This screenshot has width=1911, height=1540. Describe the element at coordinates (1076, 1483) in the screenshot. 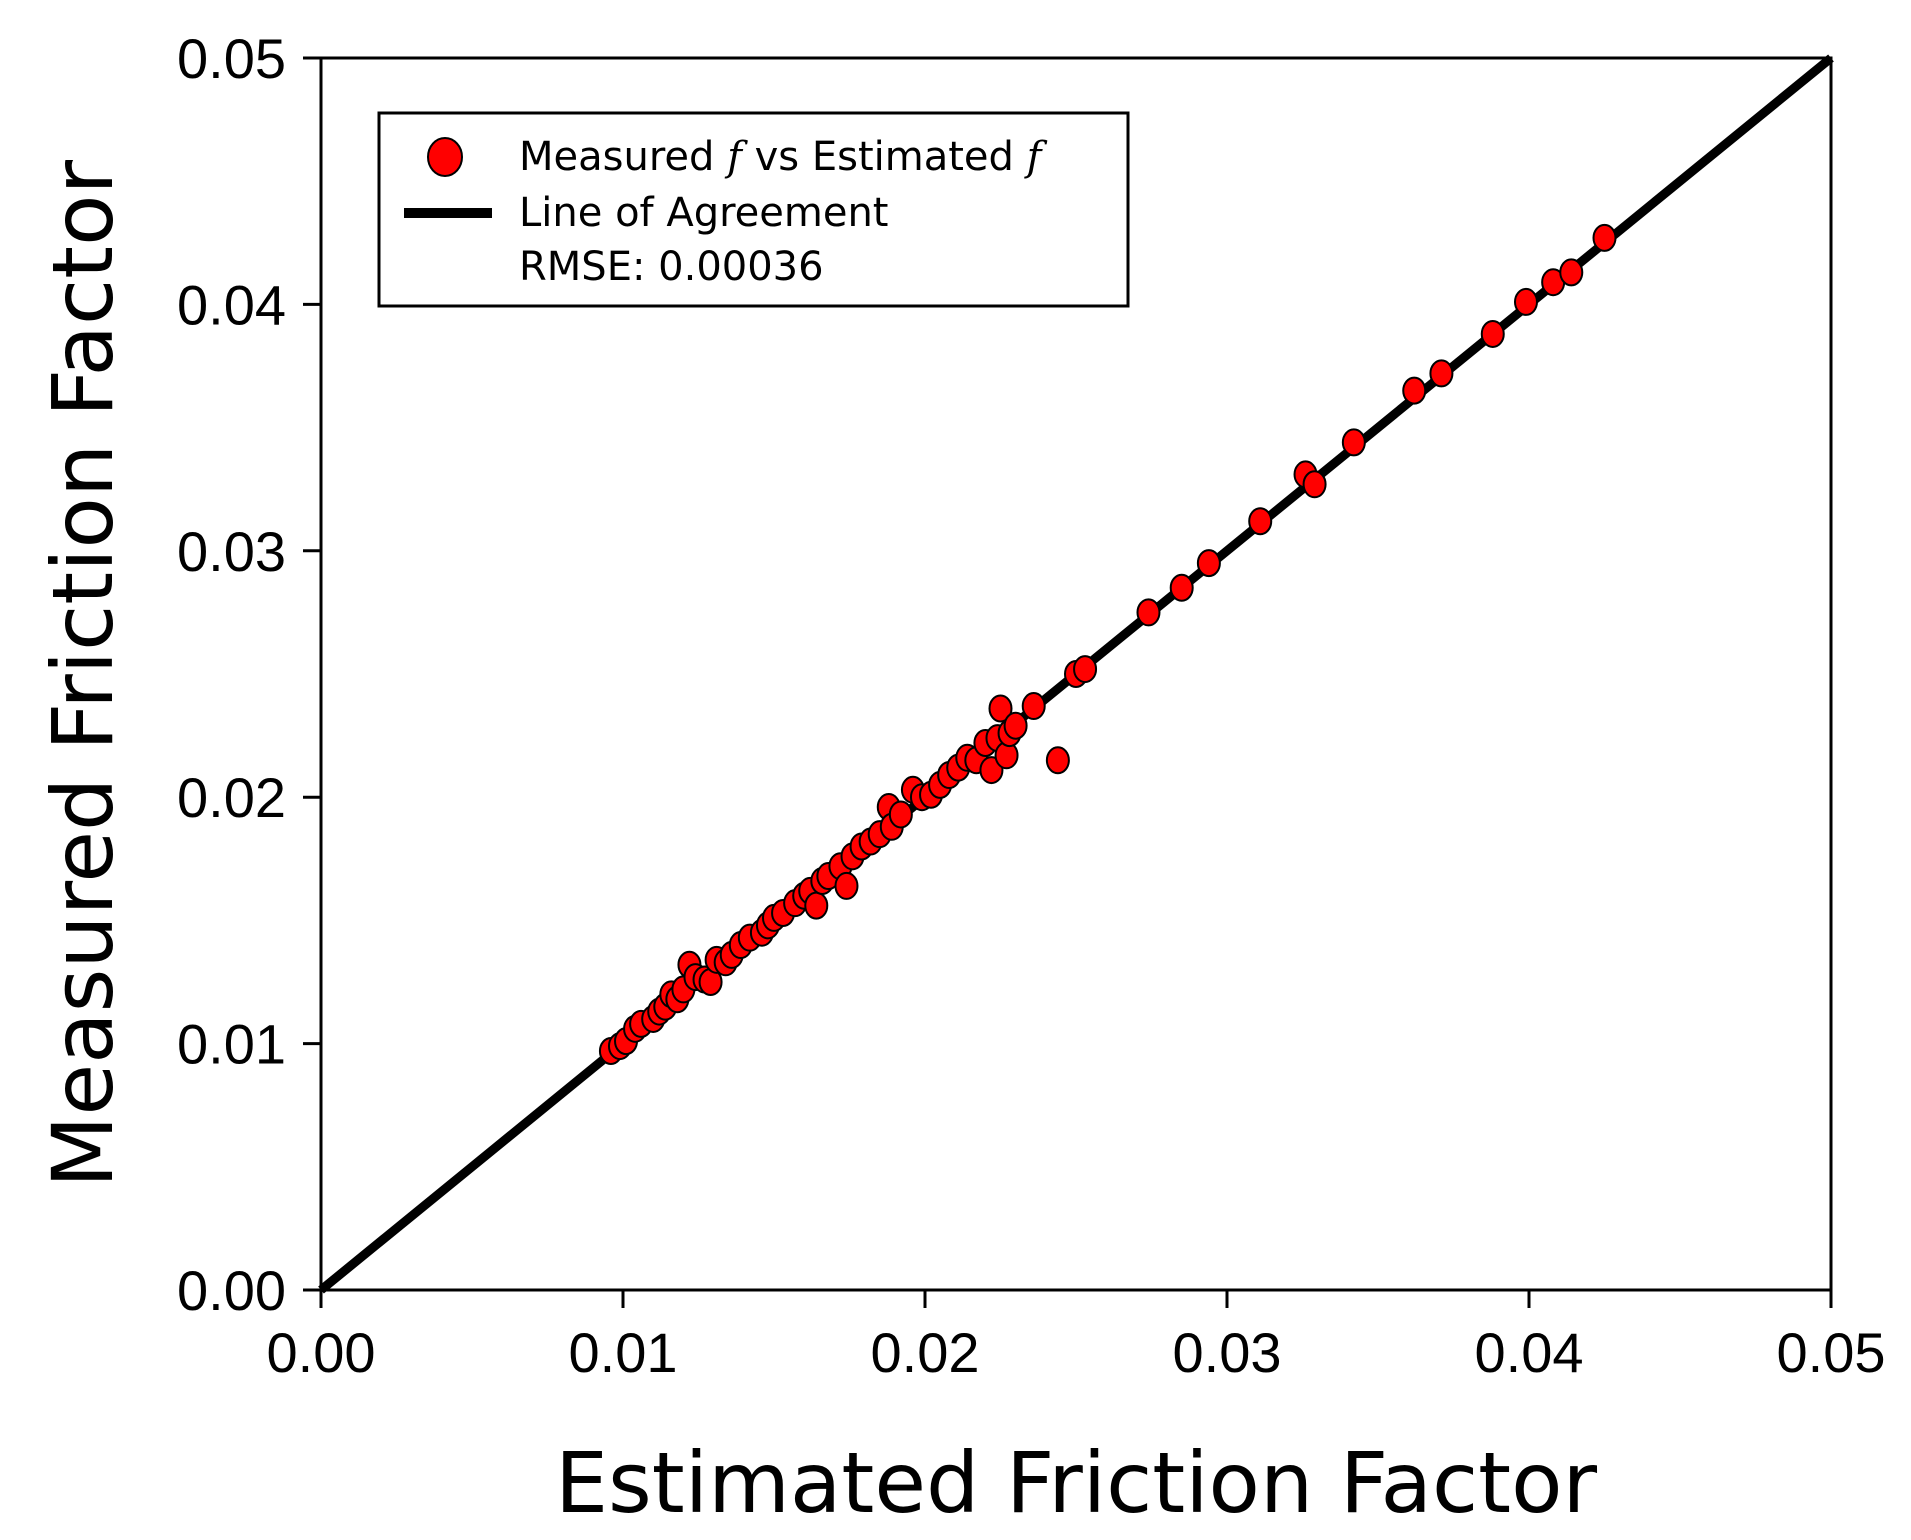

I see `x-axis-title: Estimated Friction Factor` at that location.